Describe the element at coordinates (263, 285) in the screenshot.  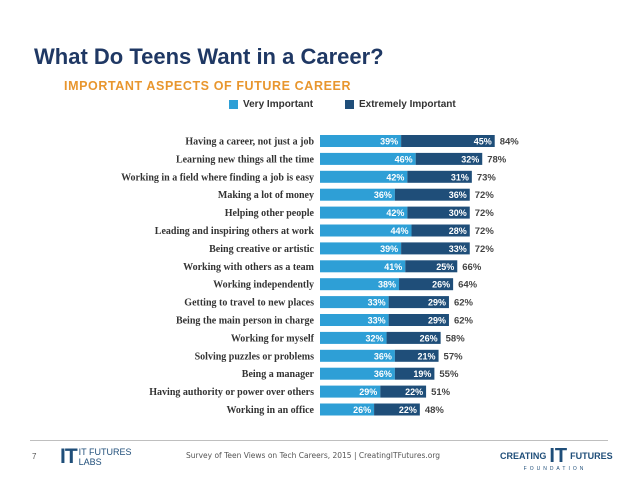
I see `category-label: Working independently` at that location.